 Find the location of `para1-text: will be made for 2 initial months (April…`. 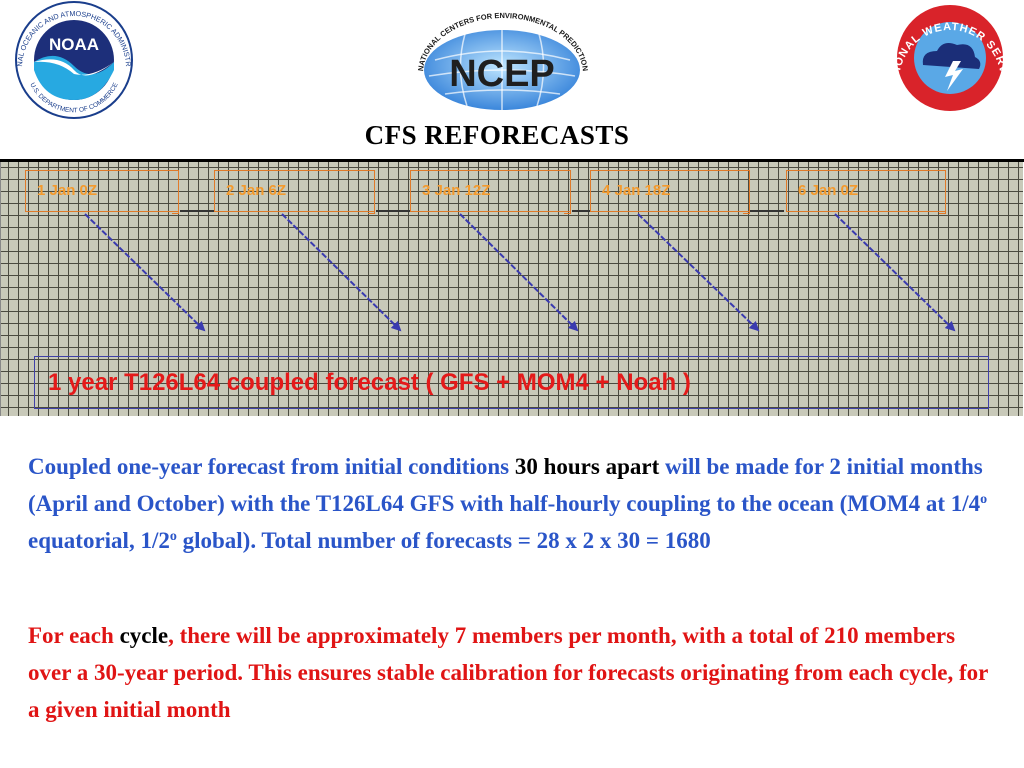

para1-text: will be made for 2 initial months (April… is located at coordinates (505, 485).